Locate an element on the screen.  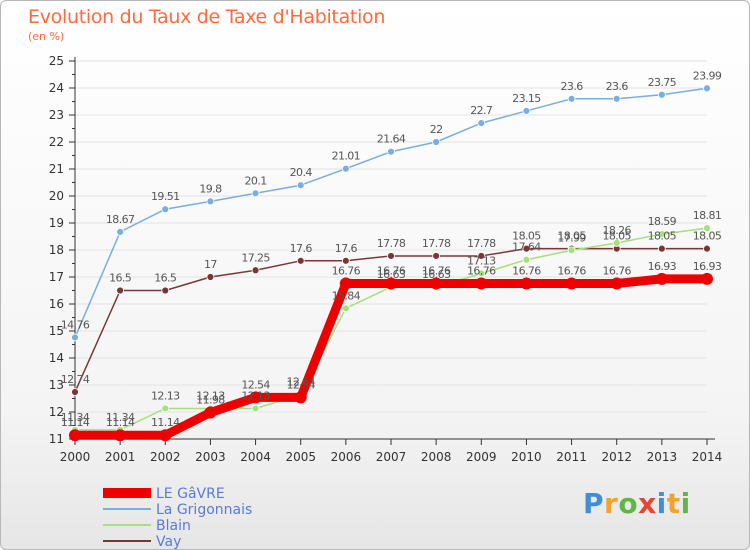
data-label: 11.34 is located at coordinates (120, 417).